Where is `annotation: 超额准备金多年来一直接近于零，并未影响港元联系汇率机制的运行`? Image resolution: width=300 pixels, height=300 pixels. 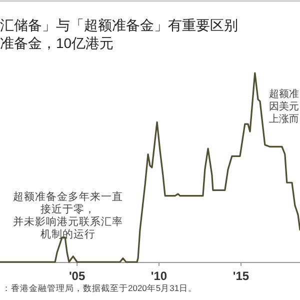
annotation: 超额准备金多年来一直接近于零，并未影响港元联系汇率机制的运行 is located at coordinates (68, 215).